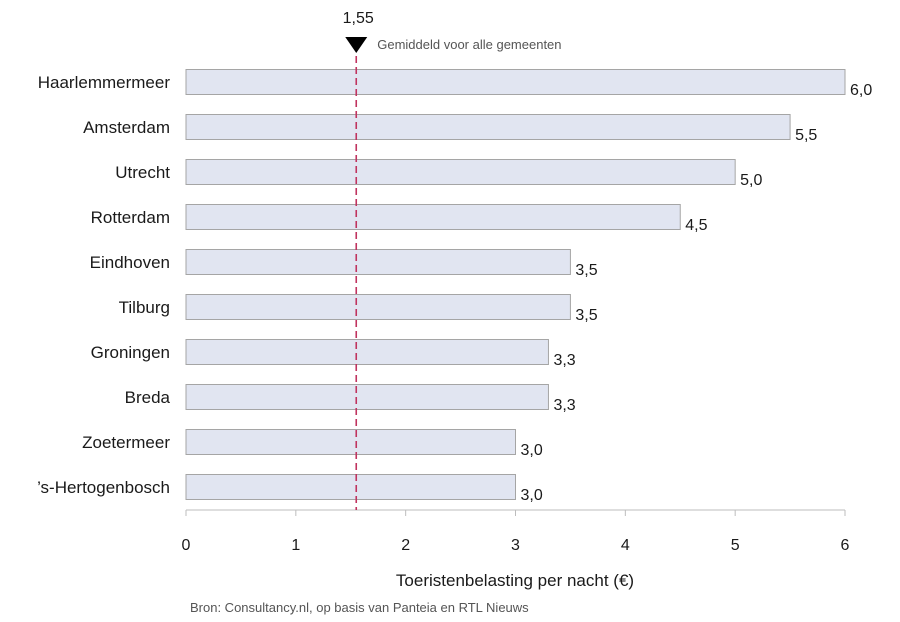  I want to click on x-tick-label-1: 1, so click(295, 545).